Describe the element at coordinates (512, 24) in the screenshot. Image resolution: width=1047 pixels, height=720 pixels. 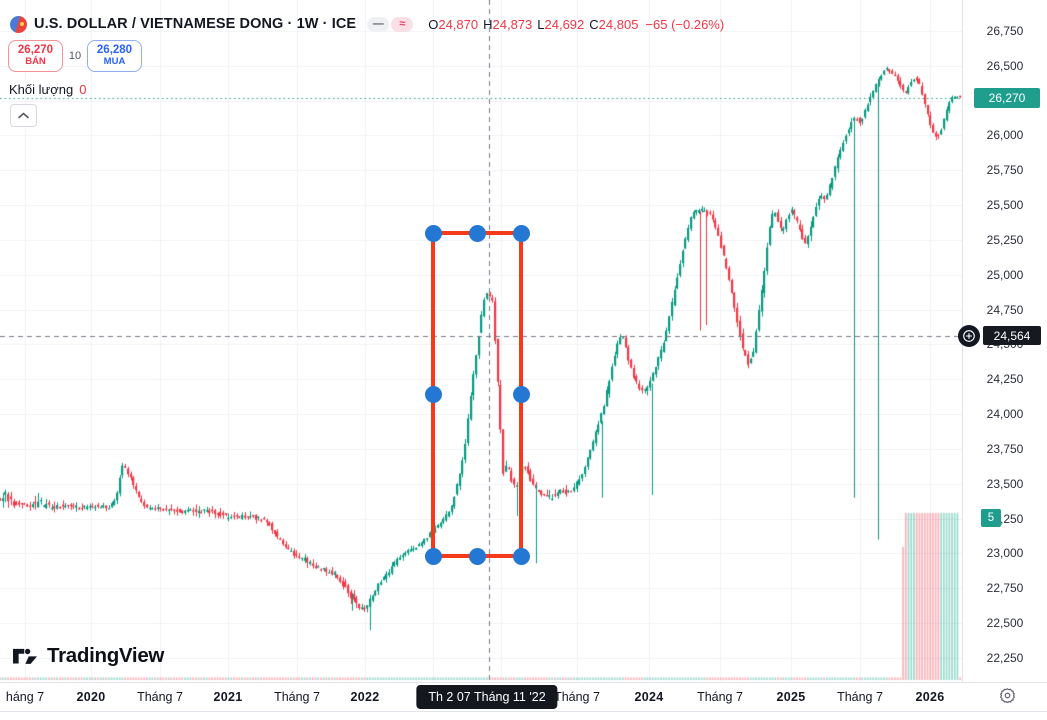
I see `high-value: 24,873` at that location.